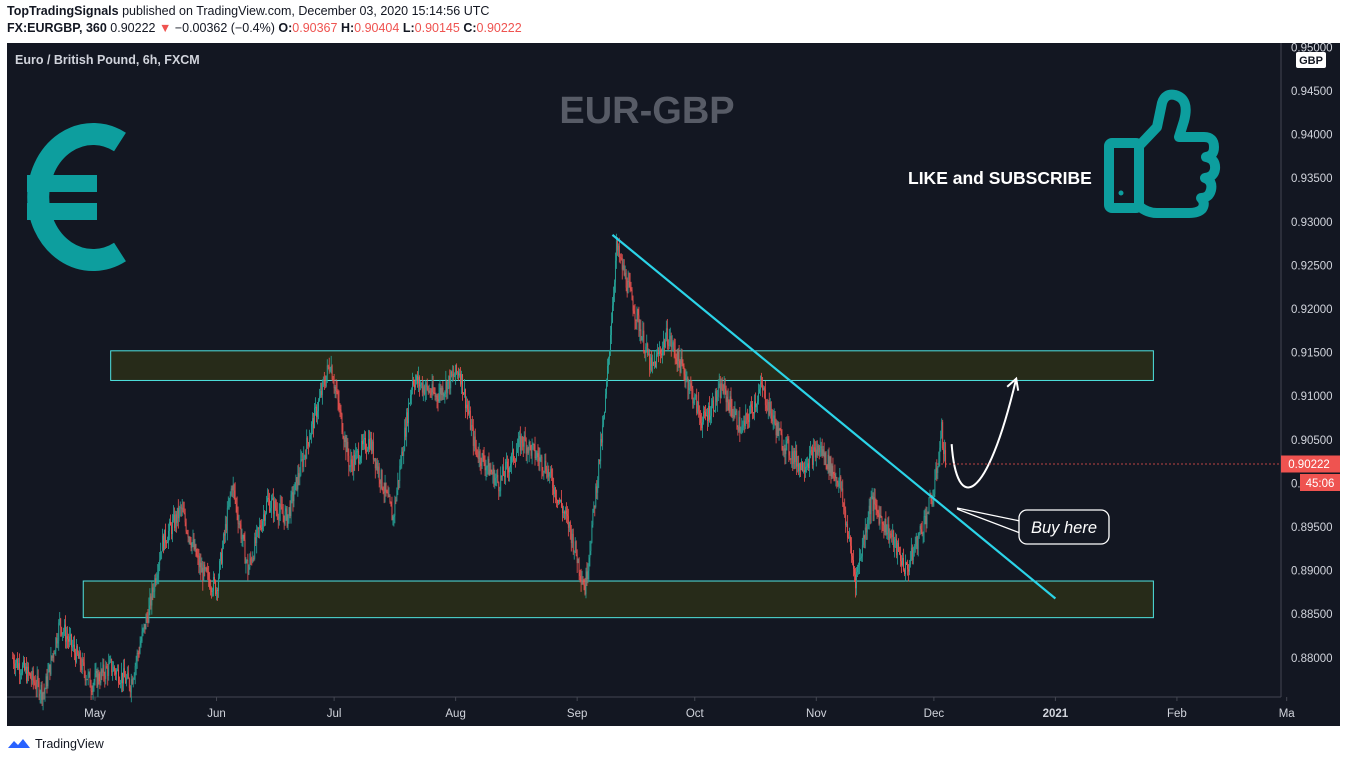 Image resolution: width=1348 pixels, height=763 pixels. I want to click on x-tick-label: Aug, so click(455, 714).